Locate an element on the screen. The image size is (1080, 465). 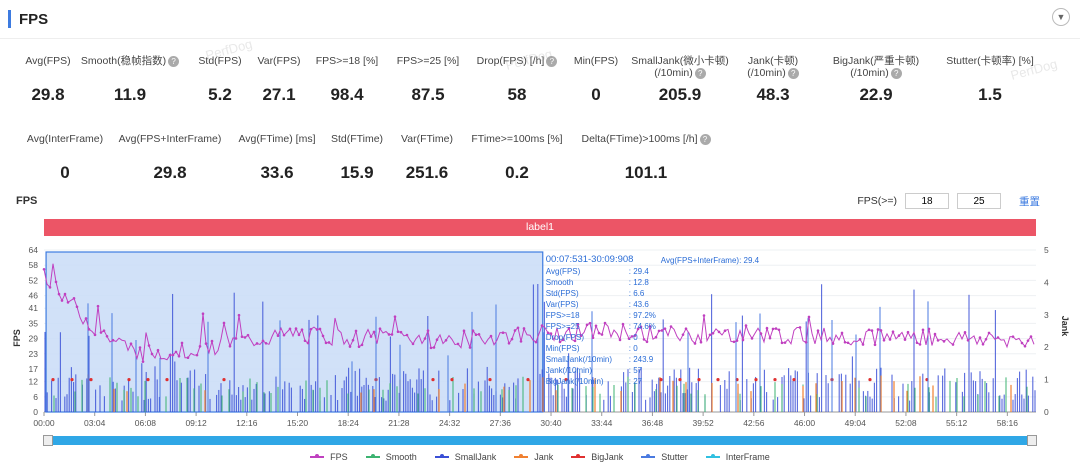
x-tick-label: 24:32 is located at coordinates (450, 423).